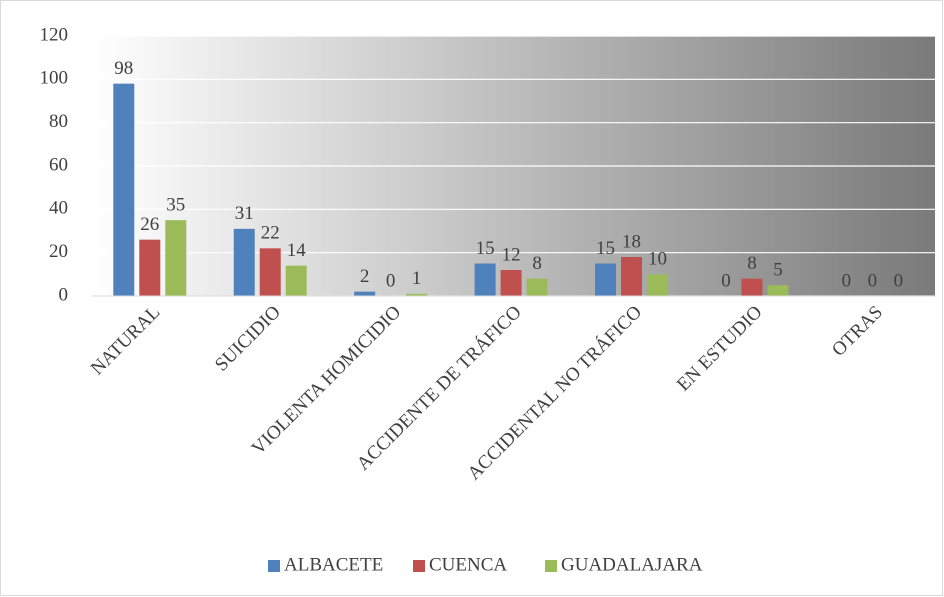  Describe the element at coordinates (54, 78) in the screenshot. I see `y-tick-label: 100` at that location.